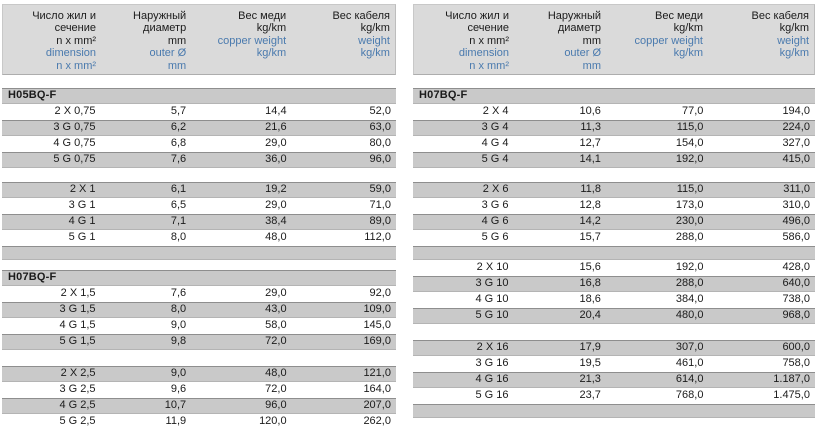 This screenshot has width=817, height=434. Describe the element at coordinates (199, 81) in the screenshot. I see `header-gap` at that location.